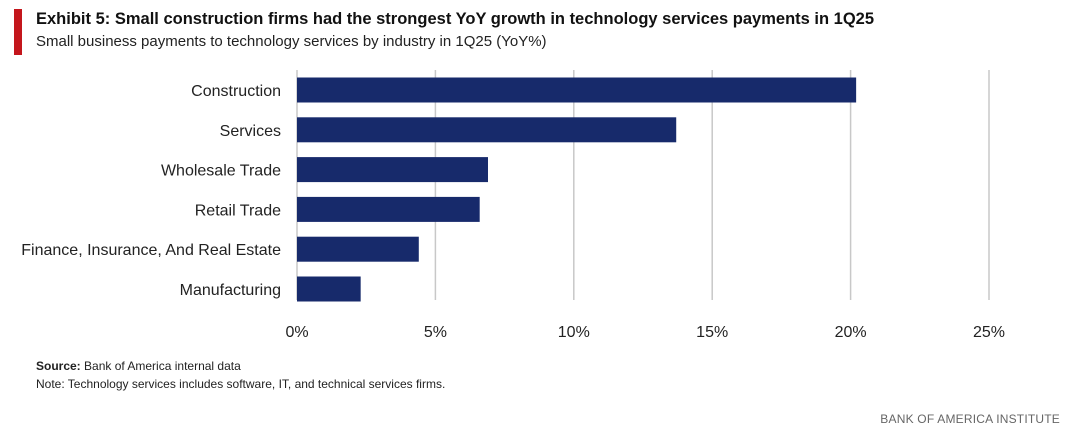 The width and height of the screenshot is (1084, 435). What do you see at coordinates (435, 332) in the screenshot?
I see `x-tick-label: 5%` at bounding box center [435, 332].